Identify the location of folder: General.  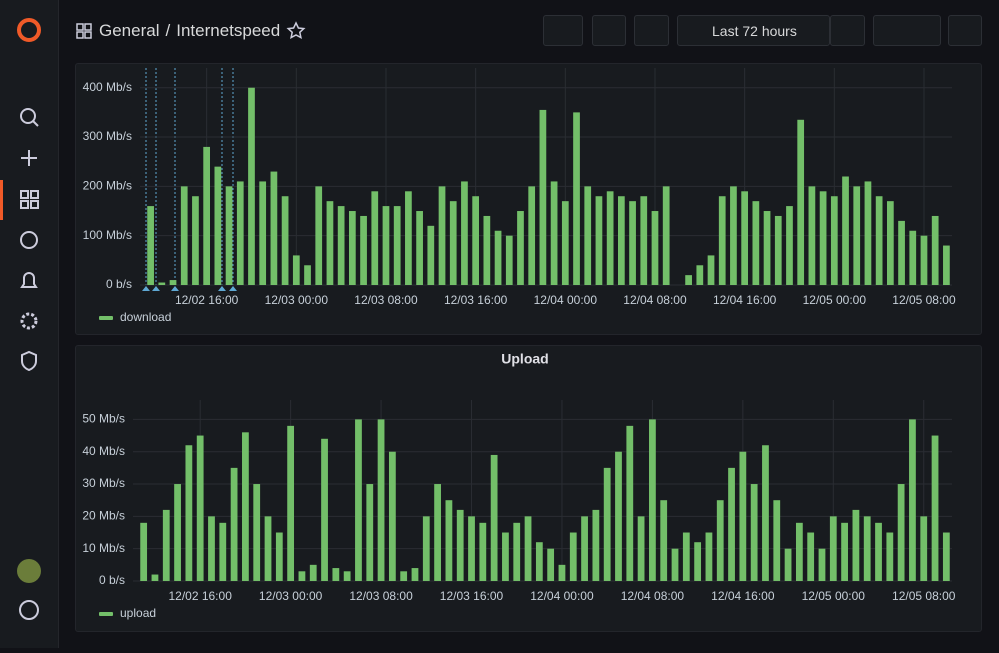
(129, 30).